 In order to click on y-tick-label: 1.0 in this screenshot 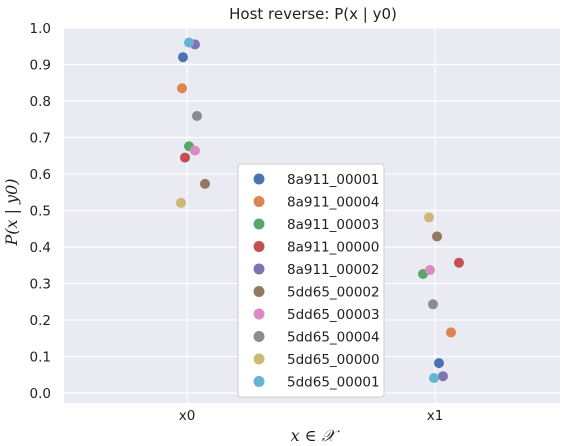, I will do `click(40, 29)`.